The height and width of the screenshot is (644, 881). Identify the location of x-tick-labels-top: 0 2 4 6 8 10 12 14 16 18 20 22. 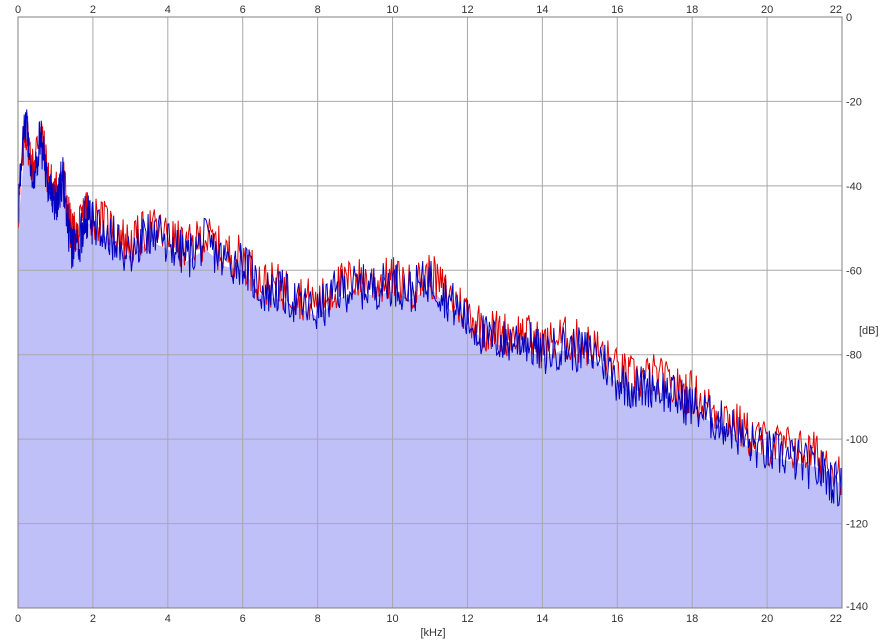
(428, 10).